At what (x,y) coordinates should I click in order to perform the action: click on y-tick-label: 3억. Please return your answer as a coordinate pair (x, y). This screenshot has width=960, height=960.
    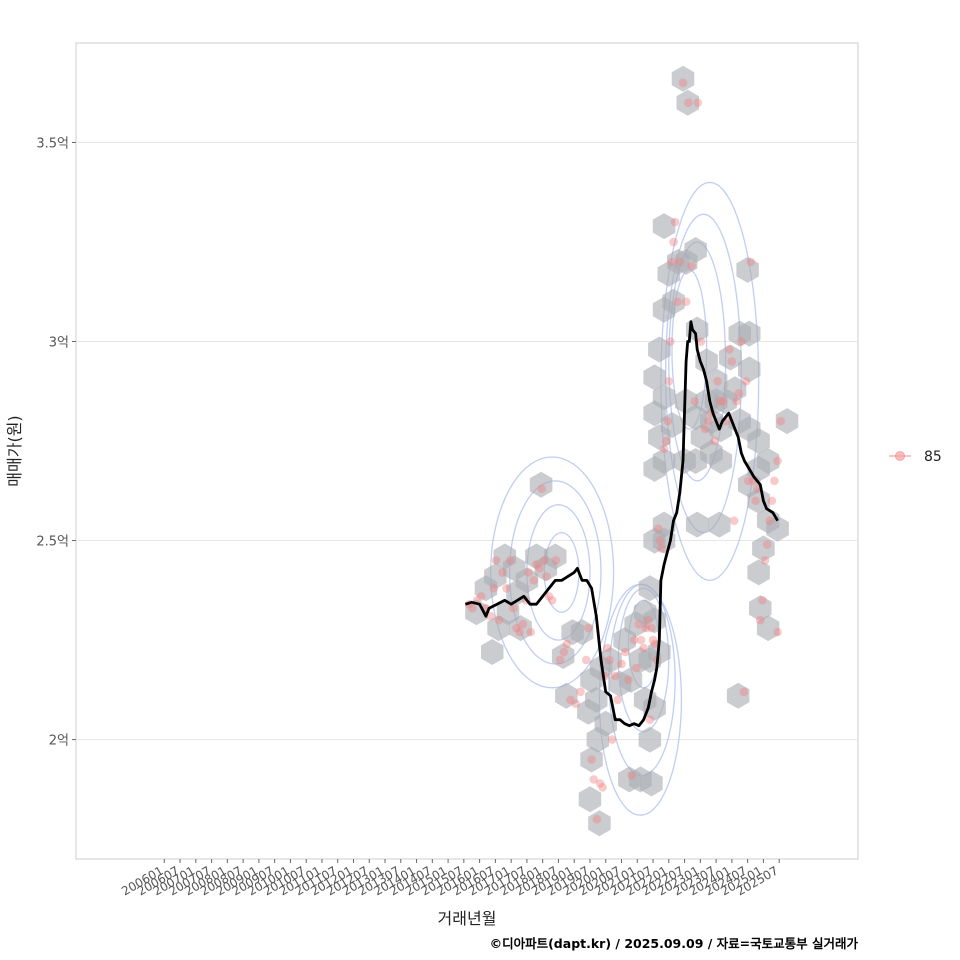
    Looking at the image, I should click on (59, 343).